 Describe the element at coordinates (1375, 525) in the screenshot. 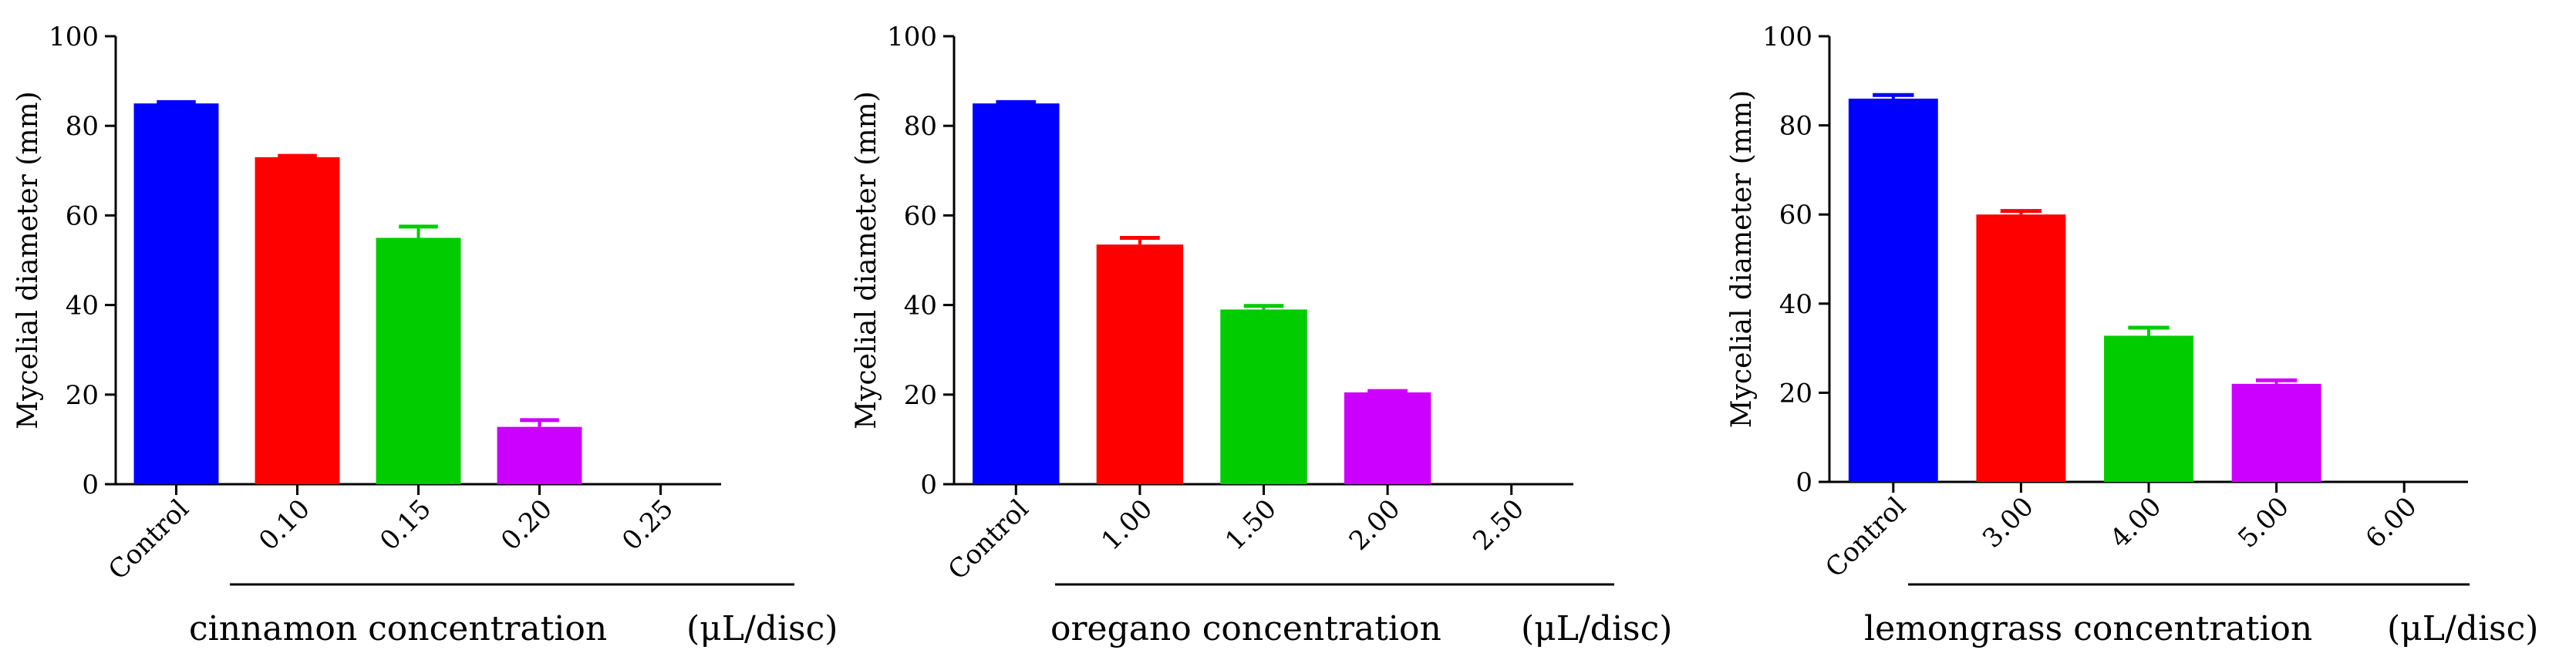

I see `x-tick-label: 2.00` at that location.